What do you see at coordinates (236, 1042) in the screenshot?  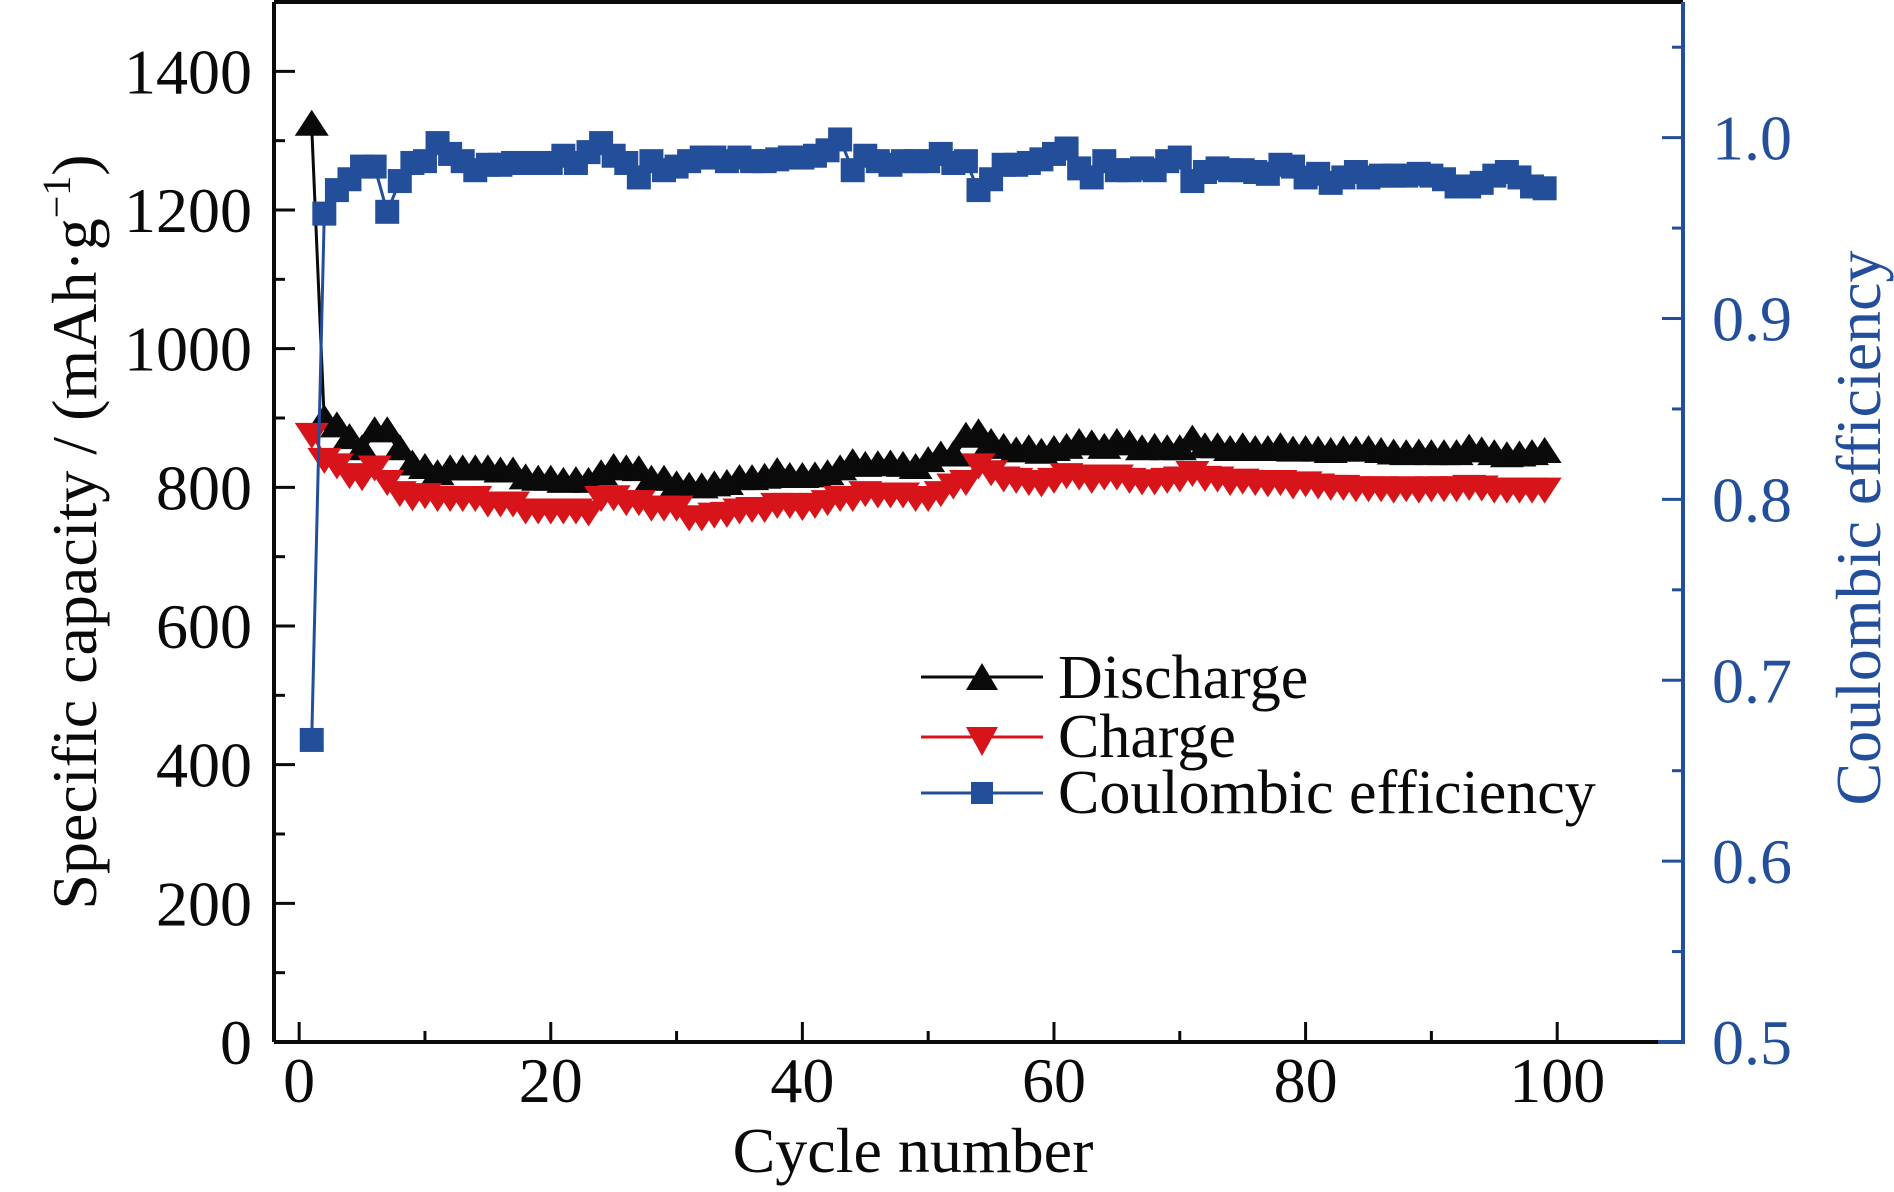 I see `y-tick-label: 0` at bounding box center [236, 1042].